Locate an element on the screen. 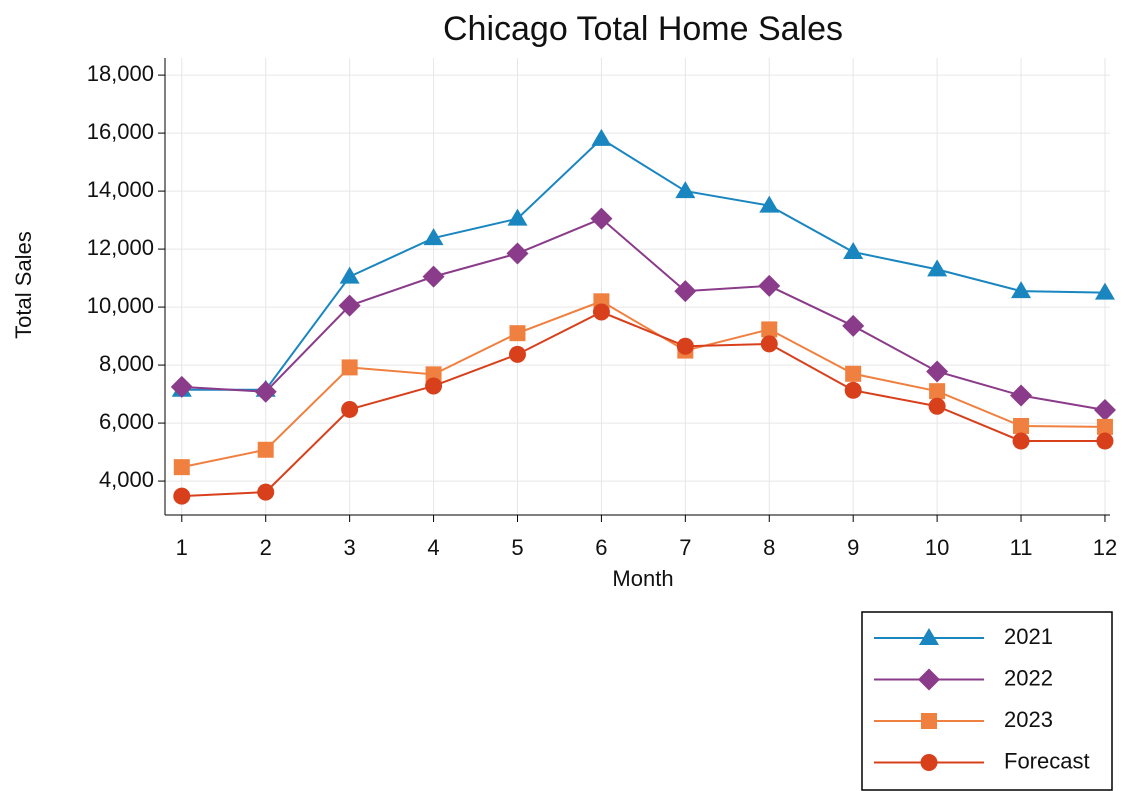 The width and height of the screenshot is (1133, 791). x-tick-label: 2 is located at coordinates (266, 547).